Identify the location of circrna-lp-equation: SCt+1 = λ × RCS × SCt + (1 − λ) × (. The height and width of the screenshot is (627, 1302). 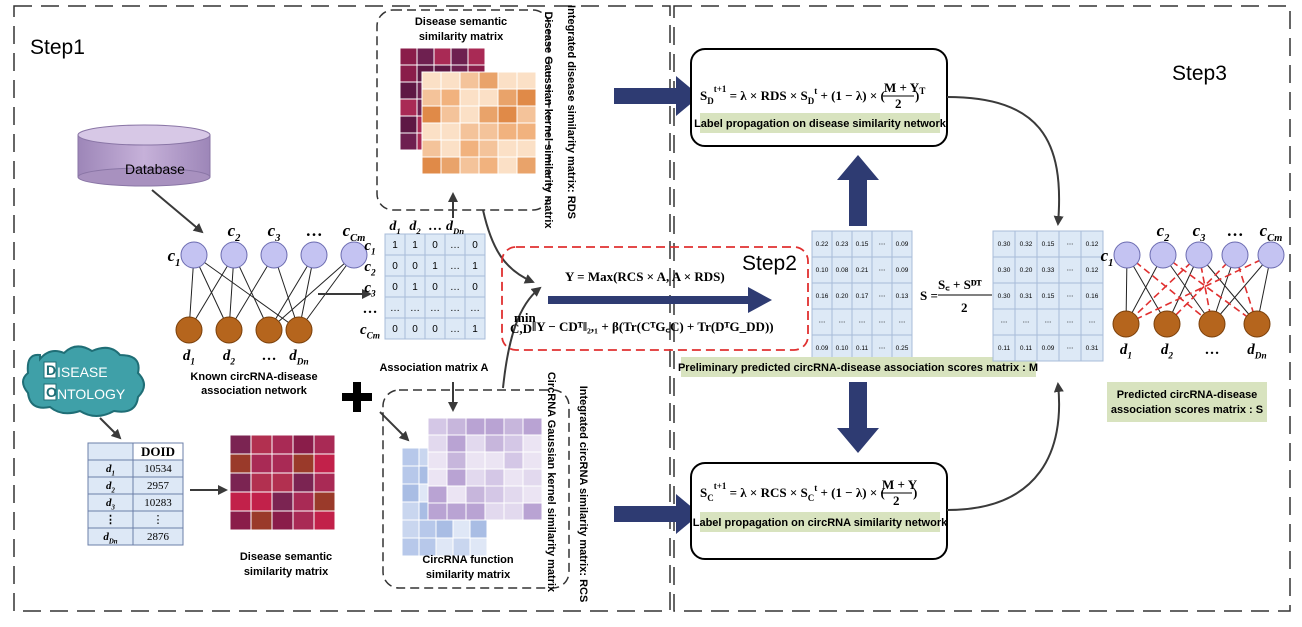
(792, 492).